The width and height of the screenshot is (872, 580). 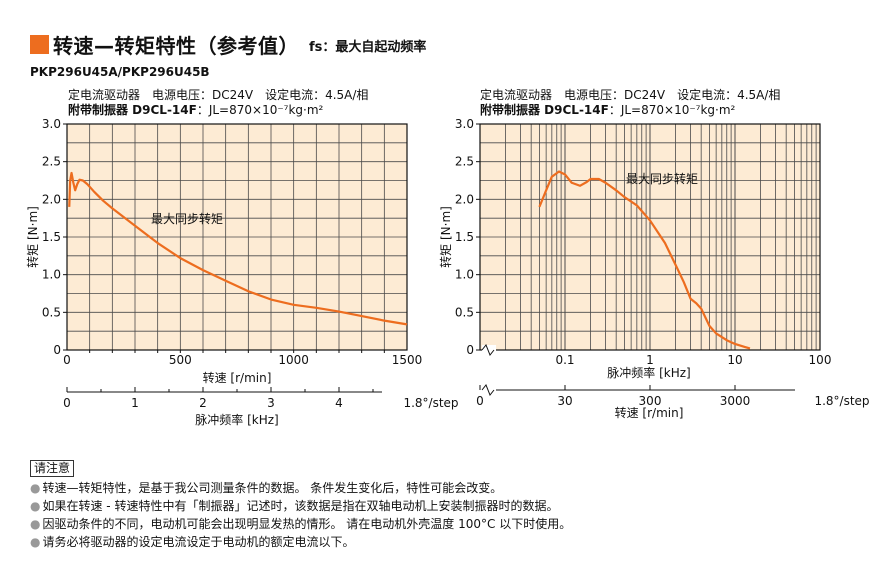 I want to click on secondary-tick-label: 4, so click(x=339, y=403).